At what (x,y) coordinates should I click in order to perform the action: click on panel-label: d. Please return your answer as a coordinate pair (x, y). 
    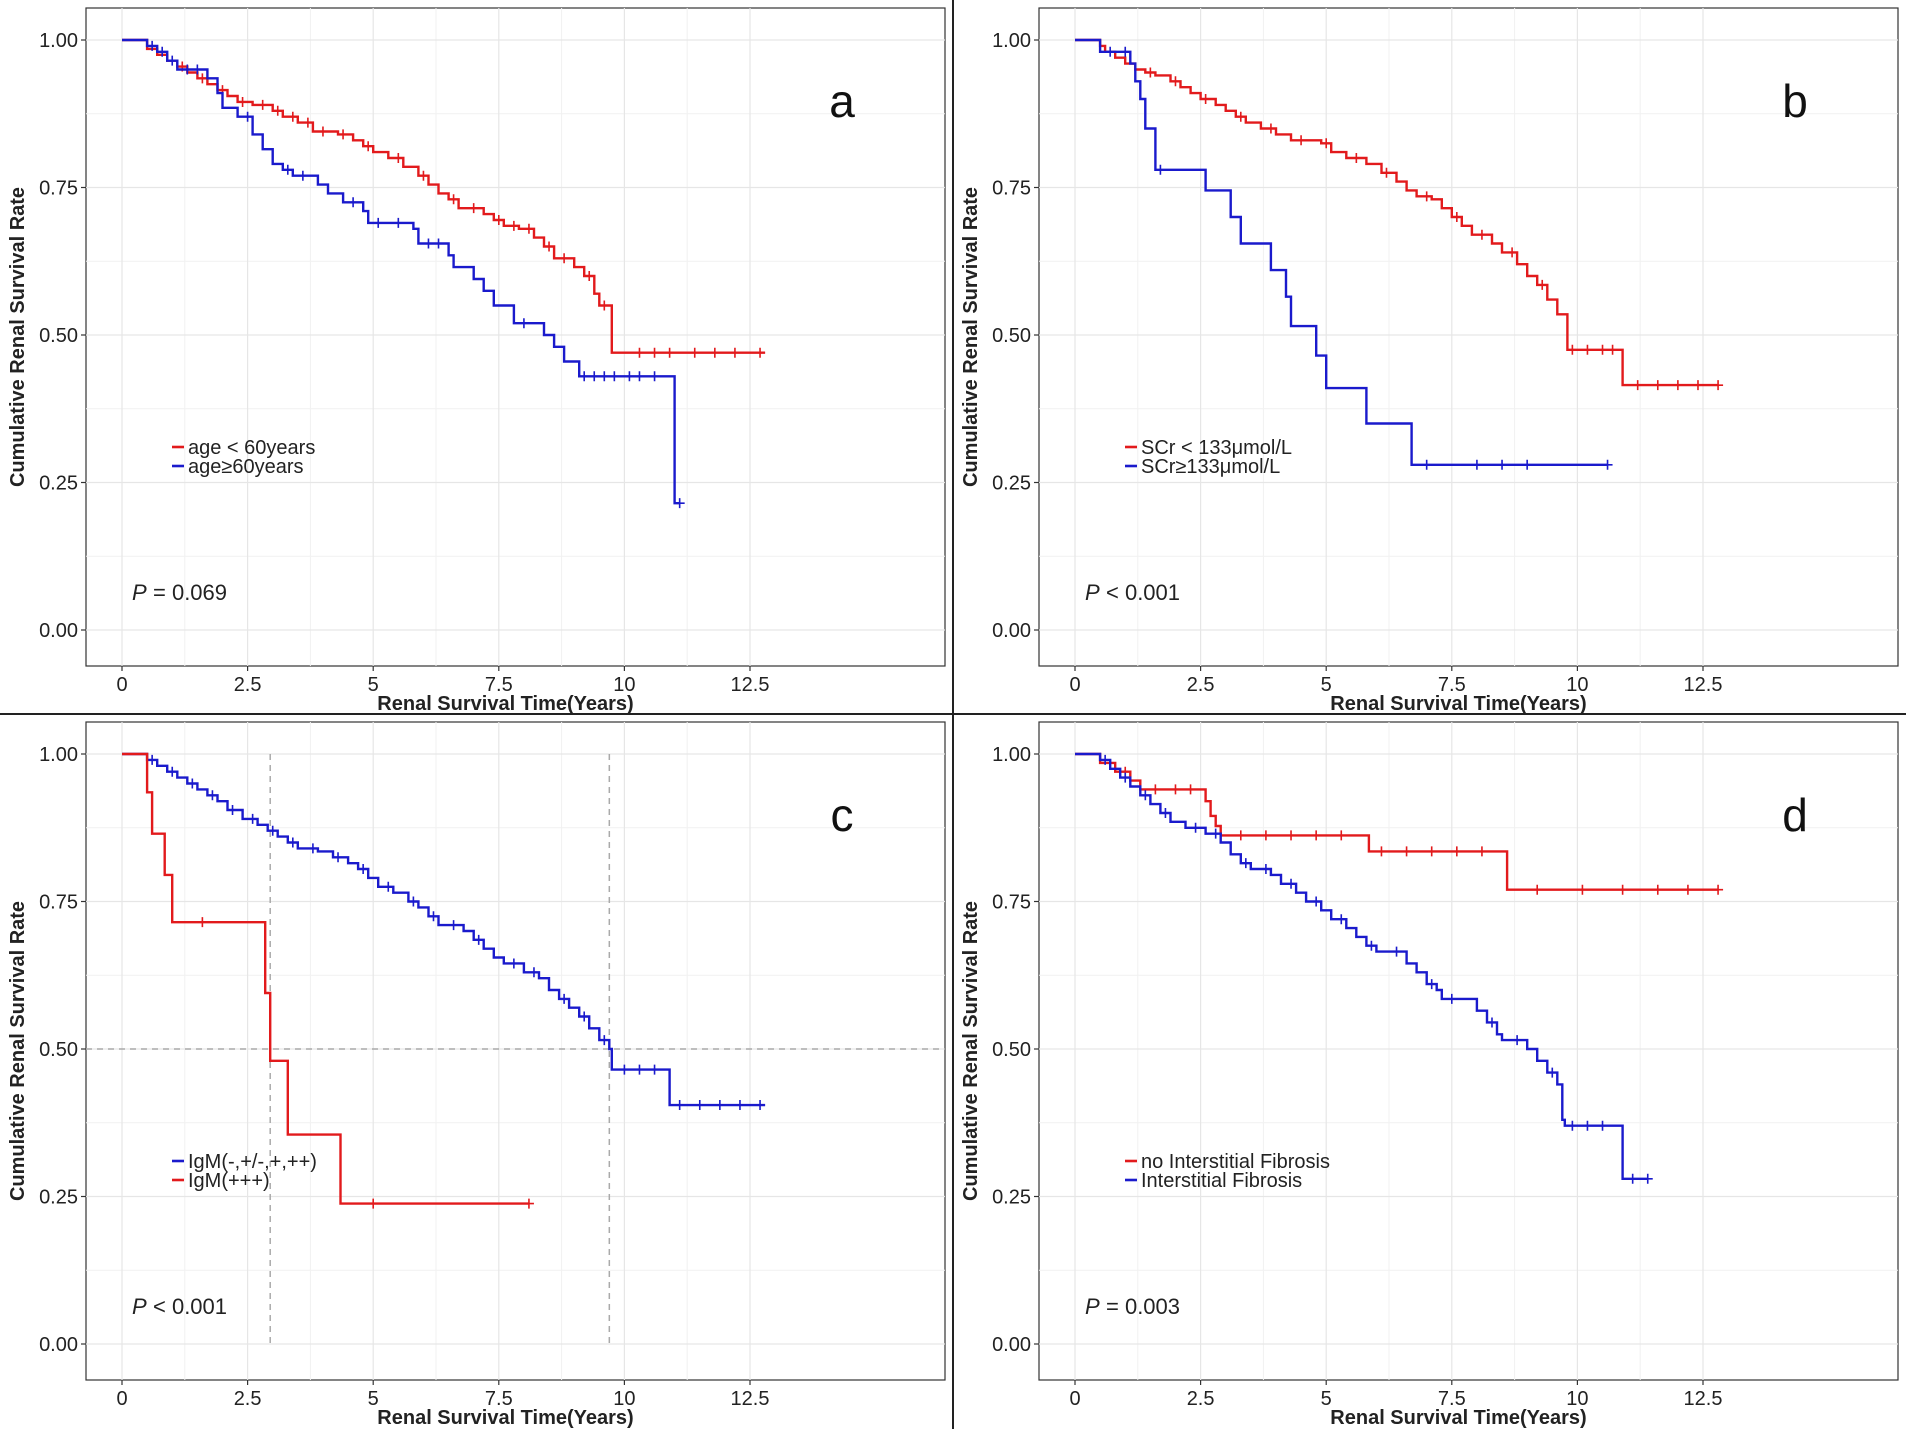
    Looking at the image, I should click on (1795, 815).